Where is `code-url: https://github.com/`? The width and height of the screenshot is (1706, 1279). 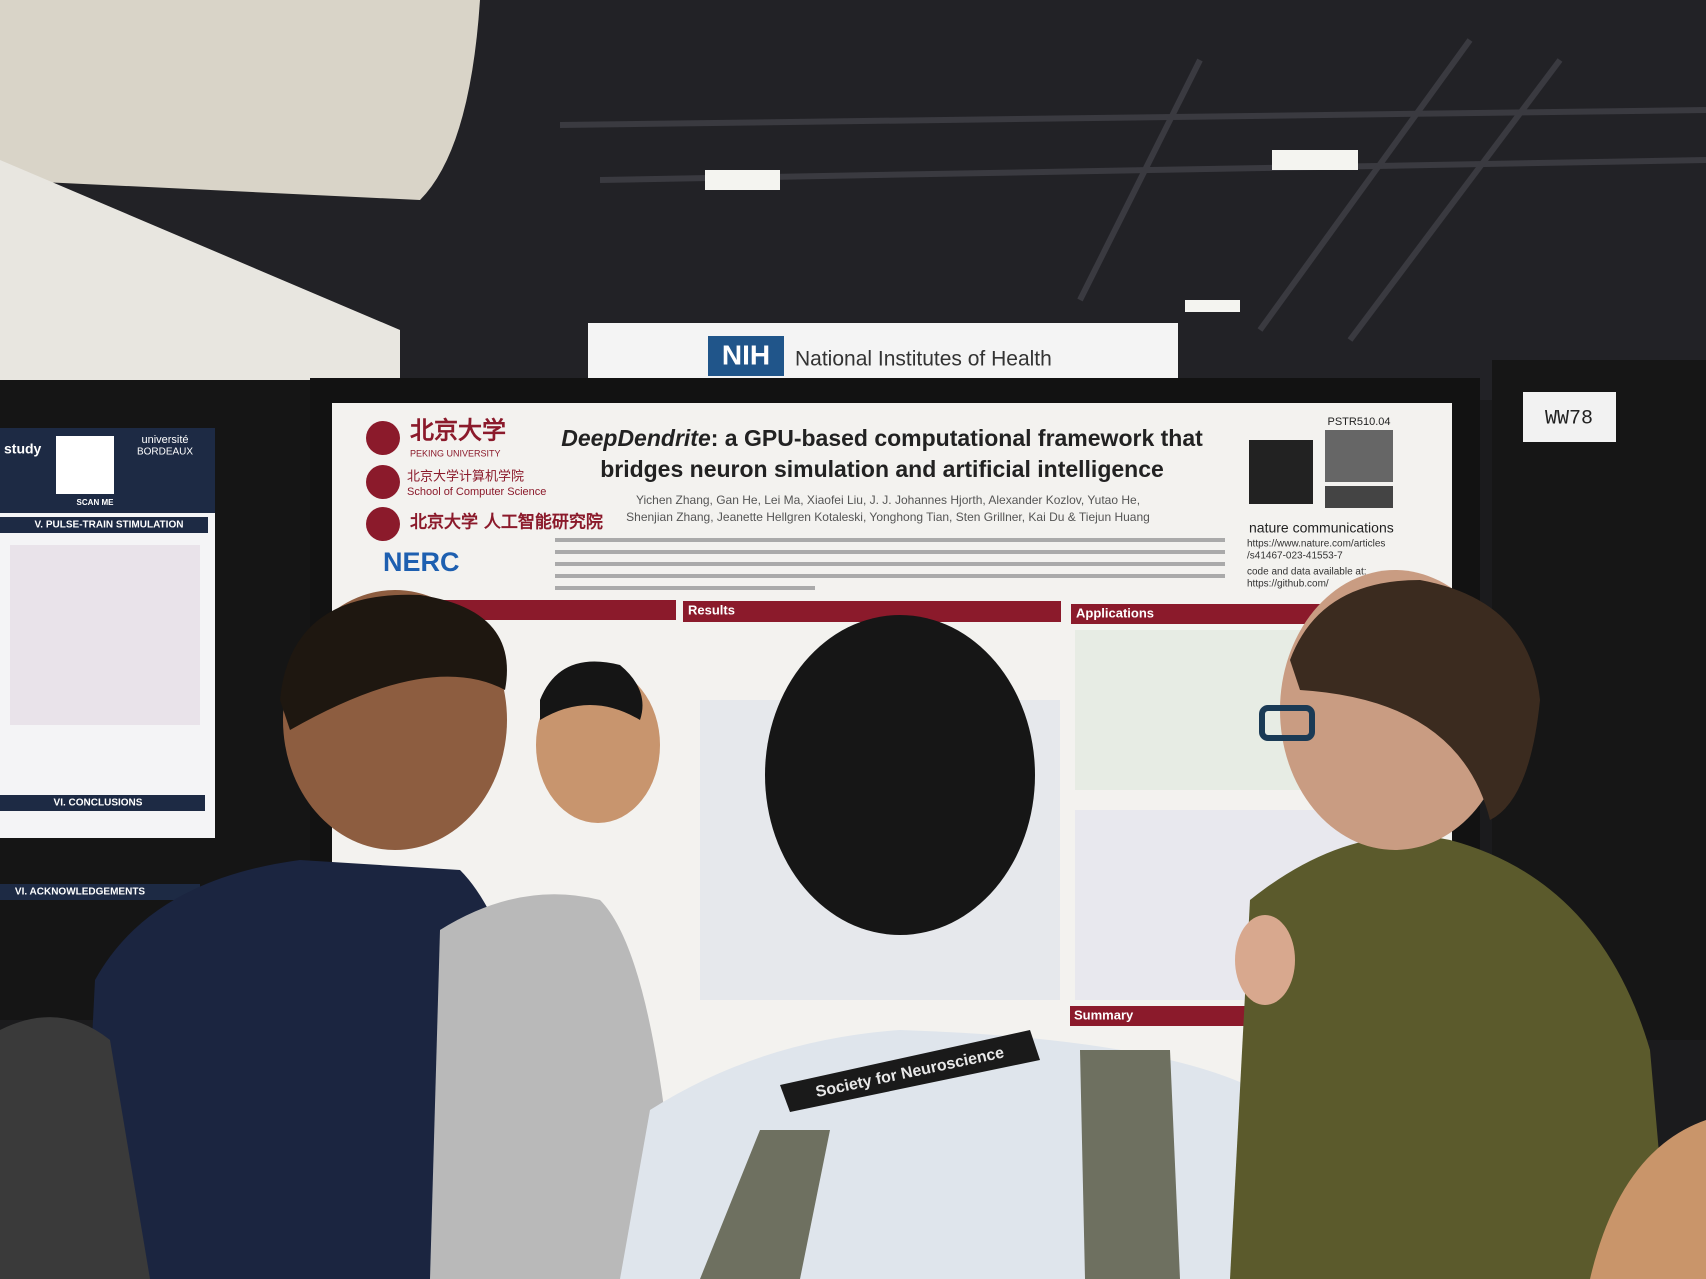 code-url: https://github.com/ is located at coordinates (1288, 584).